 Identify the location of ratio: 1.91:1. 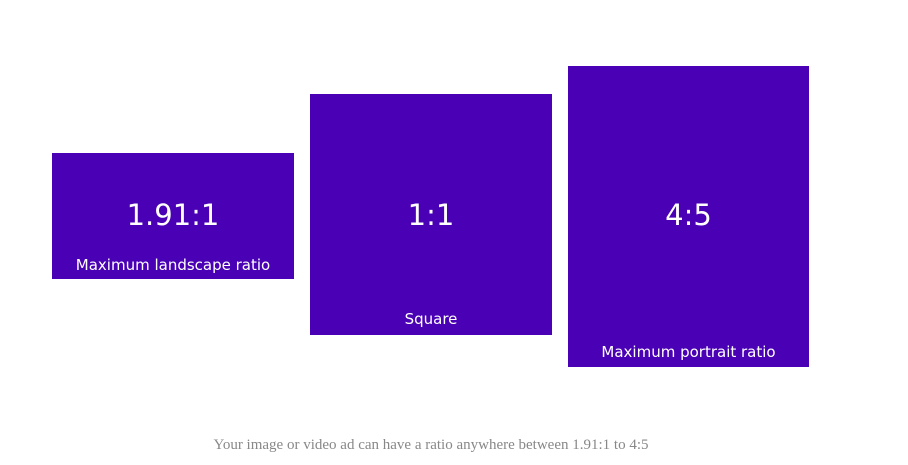
(173, 215).